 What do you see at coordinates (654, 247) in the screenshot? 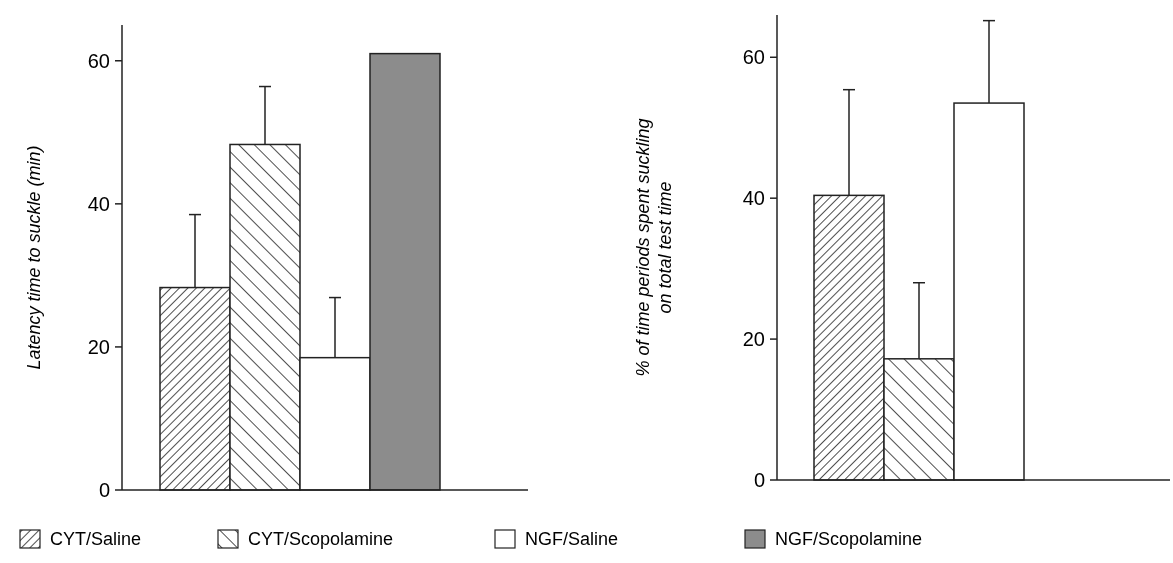
I see `y-axis-title: % of time periods spent suckling on total test time` at bounding box center [654, 247].